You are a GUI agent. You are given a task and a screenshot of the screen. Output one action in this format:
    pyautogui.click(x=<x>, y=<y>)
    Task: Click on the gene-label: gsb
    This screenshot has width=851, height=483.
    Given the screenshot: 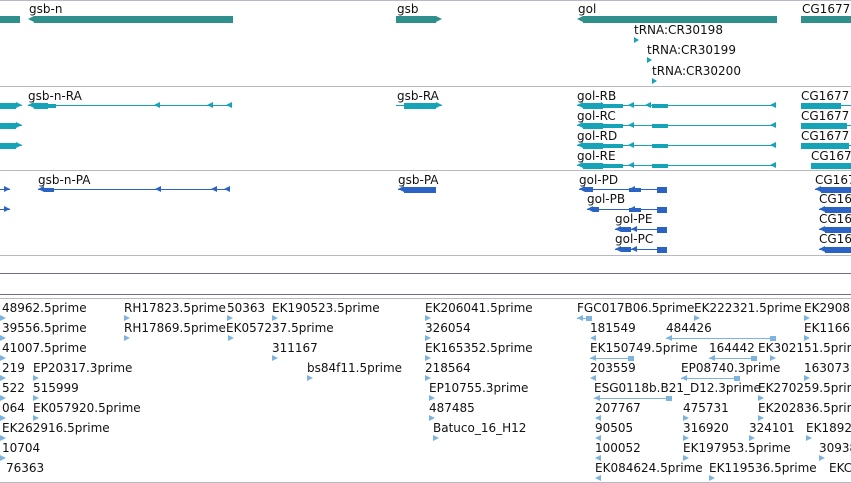 What is the action you would take?
    pyautogui.click(x=408, y=9)
    